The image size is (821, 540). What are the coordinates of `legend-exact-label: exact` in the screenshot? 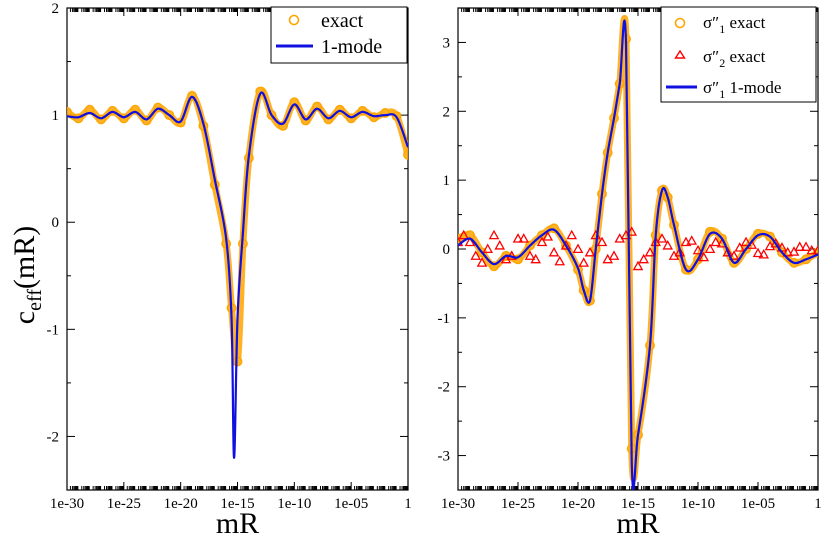 It's located at (342, 21).